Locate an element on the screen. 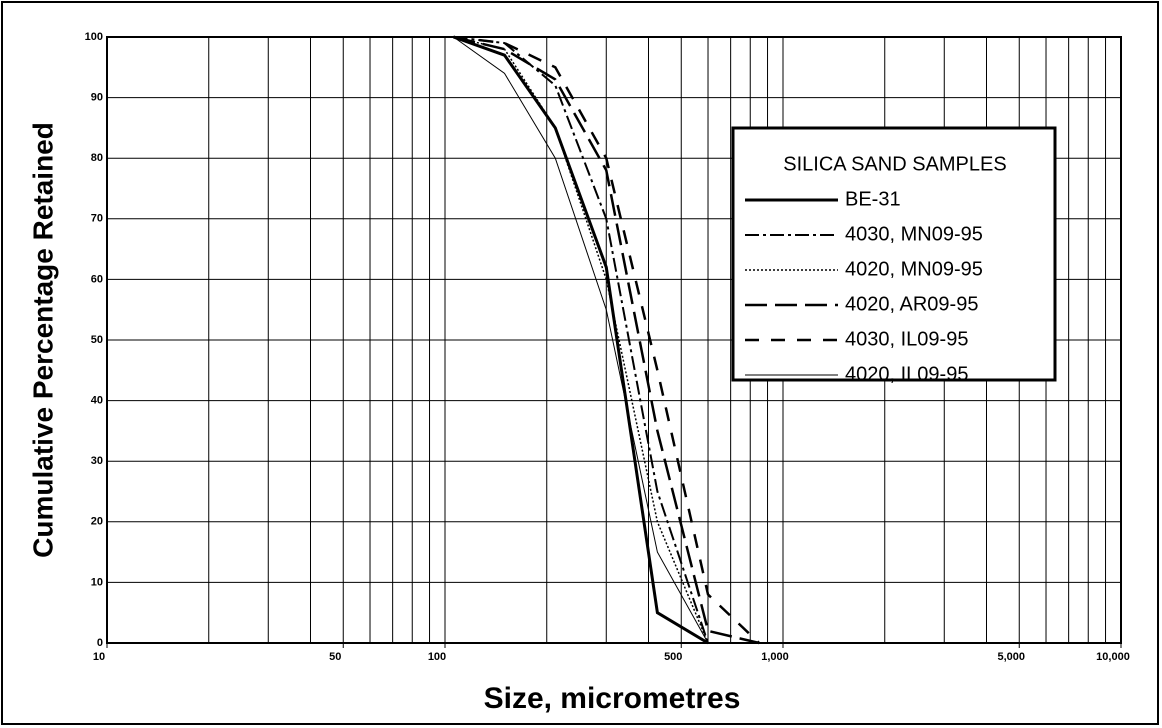 The width and height of the screenshot is (1162, 728). x-tick-label: 100 is located at coordinates (437, 657).